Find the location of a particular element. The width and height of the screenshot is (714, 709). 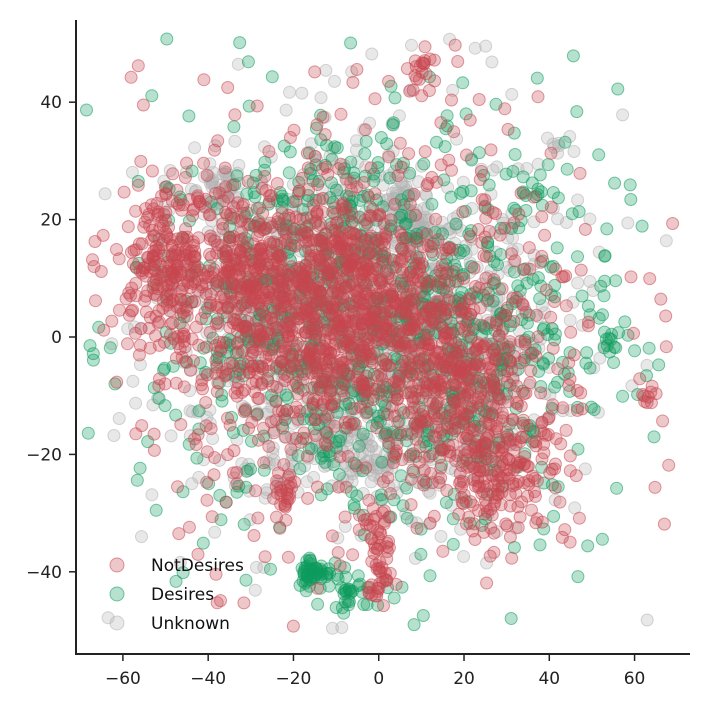

legend-label-notdesires: NotDesires is located at coordinates (197, 566).